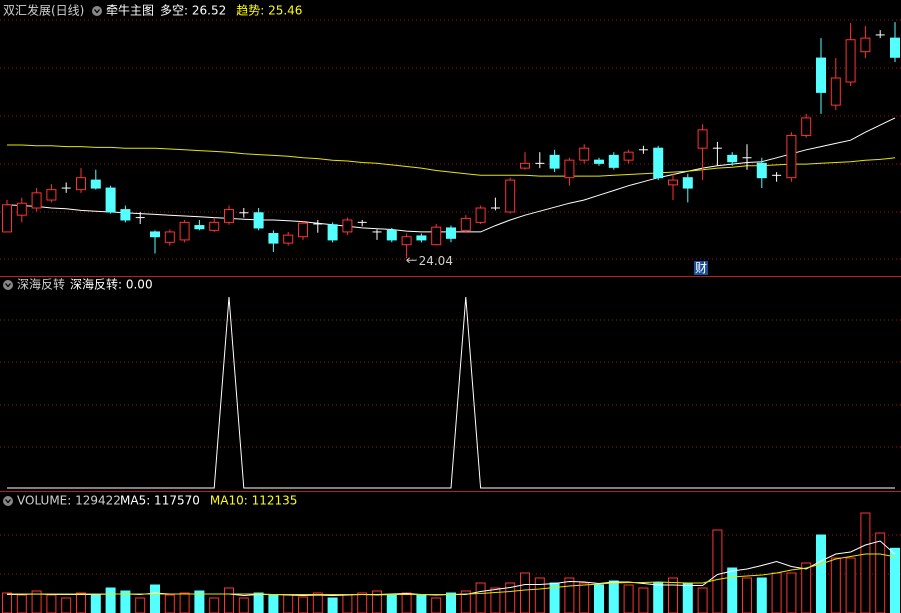 This screenshot has width=901, height=613. What do you see at coordinates (160, 501) in the screenshot?
I see `legend-entry: MA5: 117570` at bounding box center [160, 501].